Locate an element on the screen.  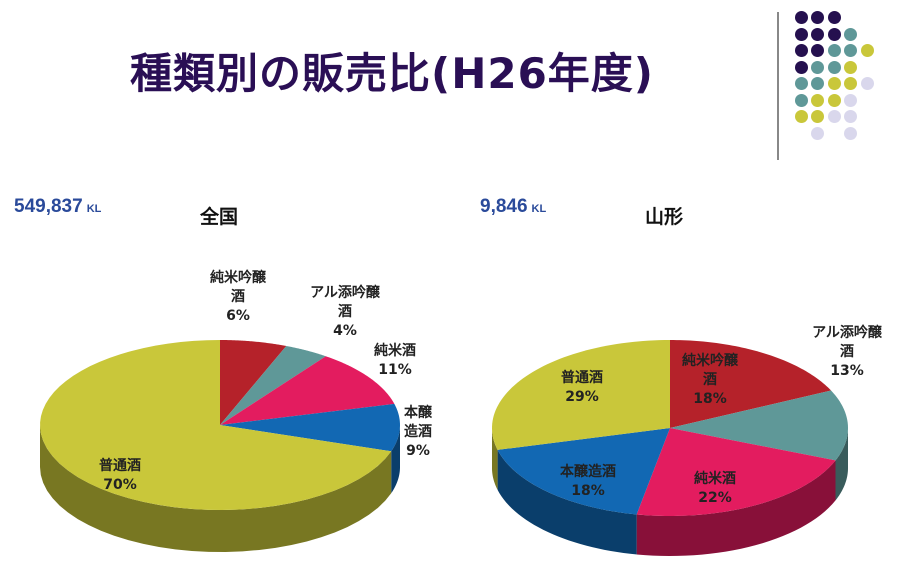
national-volume: 549,837 KL is located at coordinates (57, 207).